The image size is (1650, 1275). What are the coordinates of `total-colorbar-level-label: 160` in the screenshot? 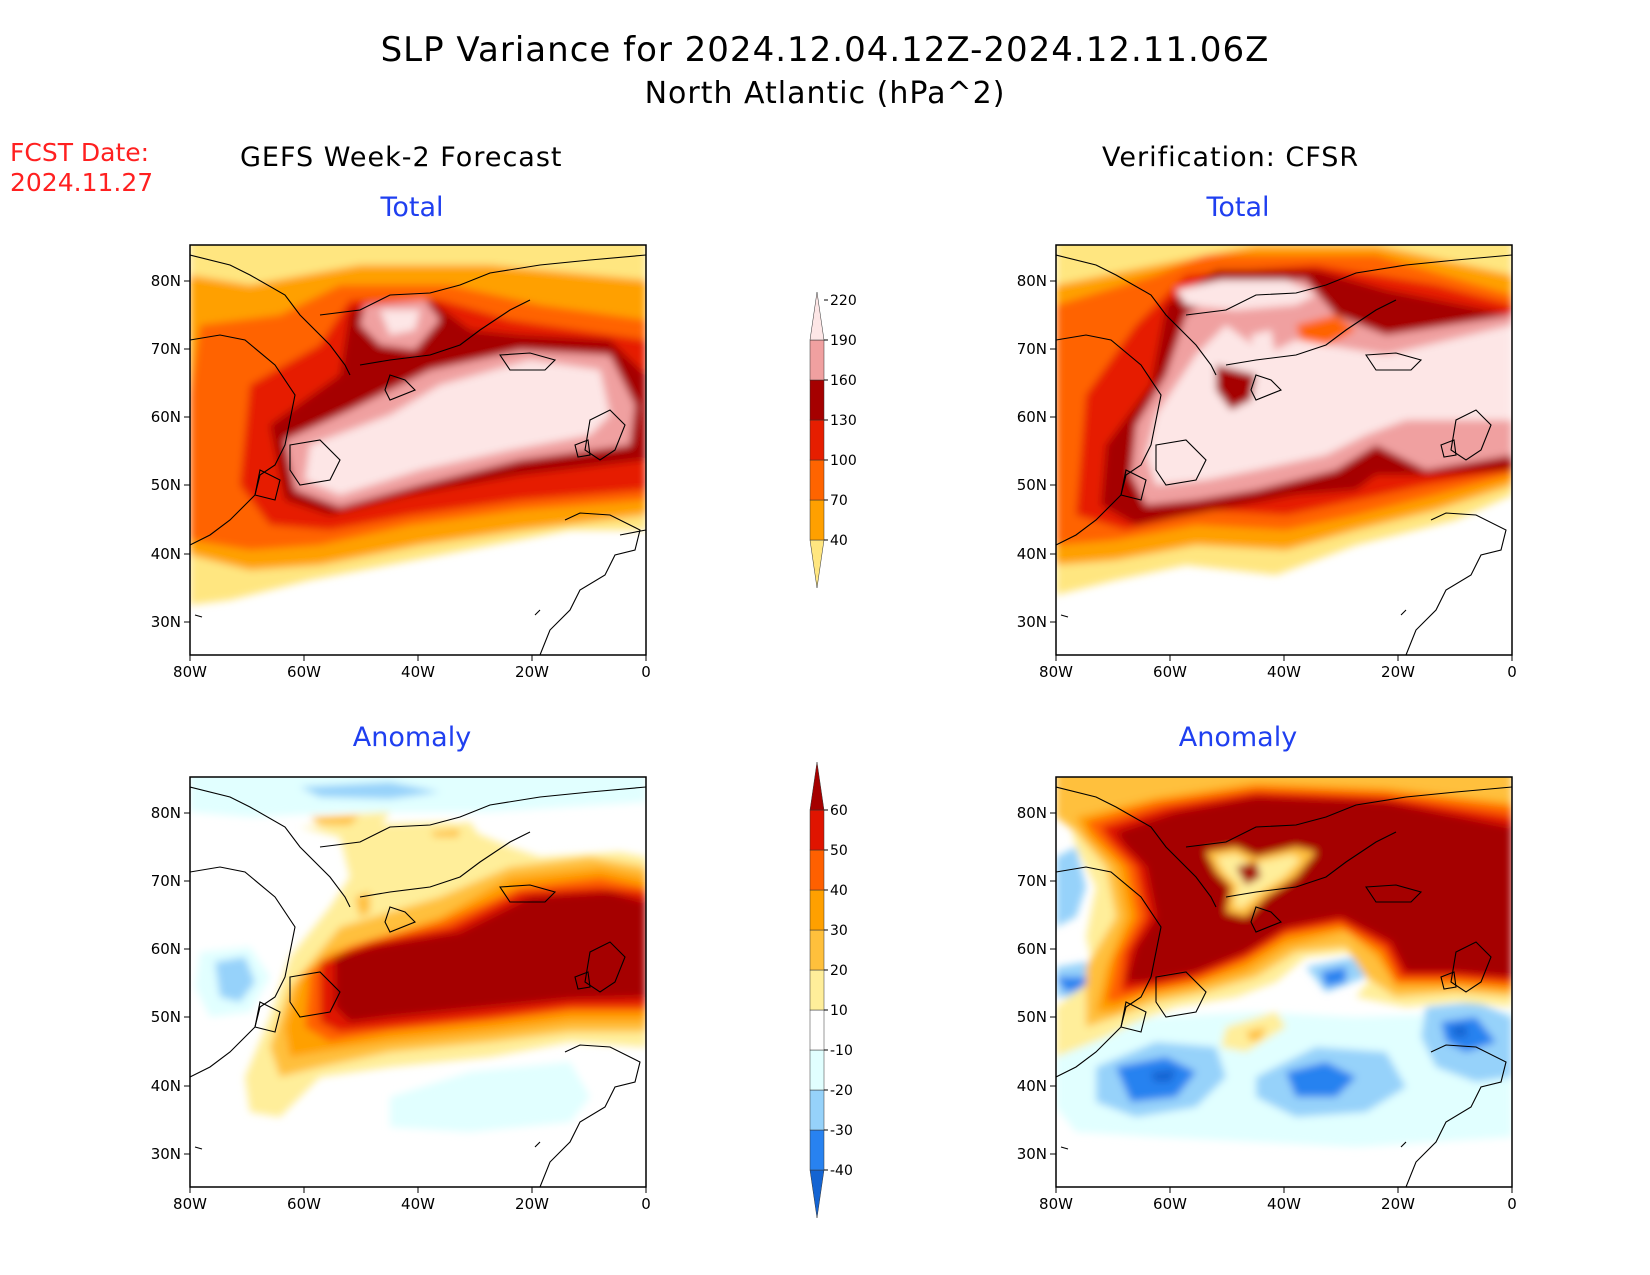 It's located at (843, 381).